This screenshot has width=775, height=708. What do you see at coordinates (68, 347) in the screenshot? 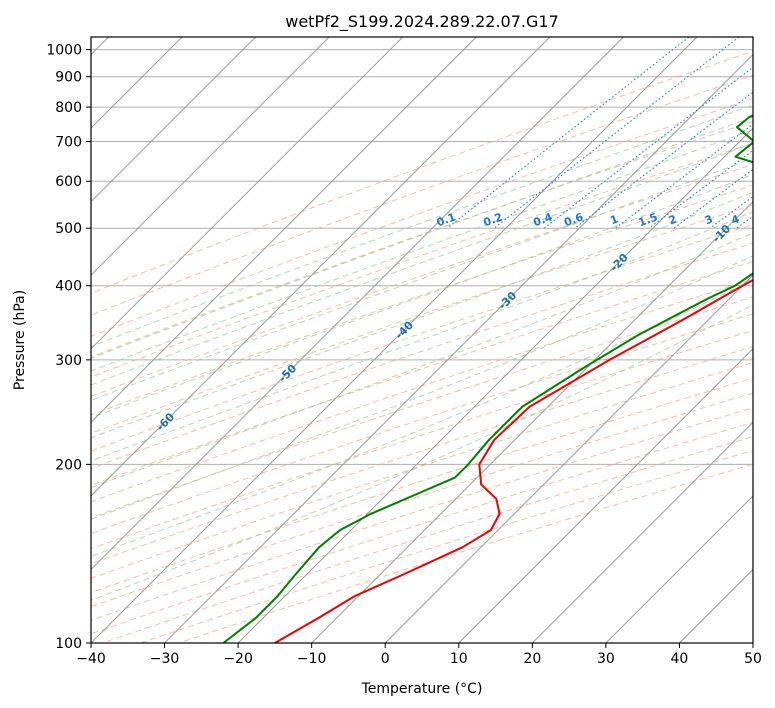
I see `y-axis-ticks: 100 200 300 400 500 600 700 800 900 1000` at bounding box center [68, 347].